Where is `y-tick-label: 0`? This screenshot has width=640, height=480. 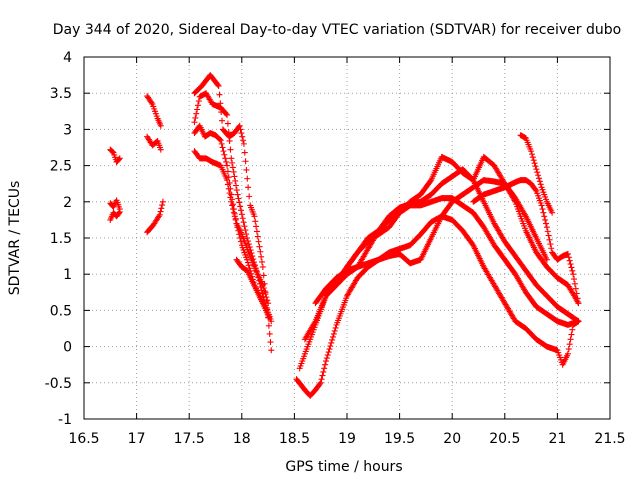 y-tick-label: 0 is located at coordinates (67, 348).